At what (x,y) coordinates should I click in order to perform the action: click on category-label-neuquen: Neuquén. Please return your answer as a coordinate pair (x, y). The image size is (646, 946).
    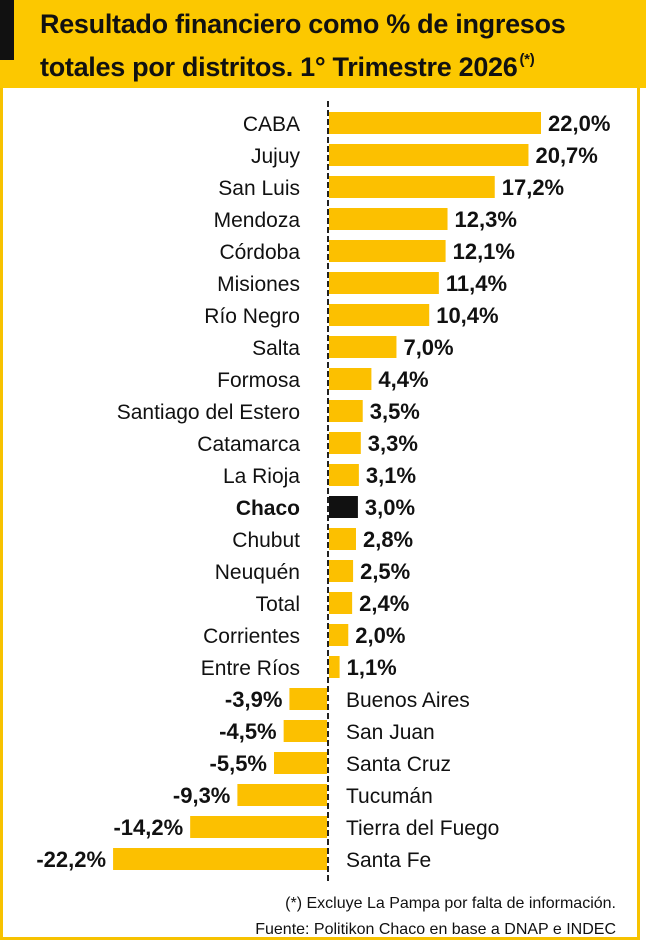
    Looking at the image, I should click on (257, 572).